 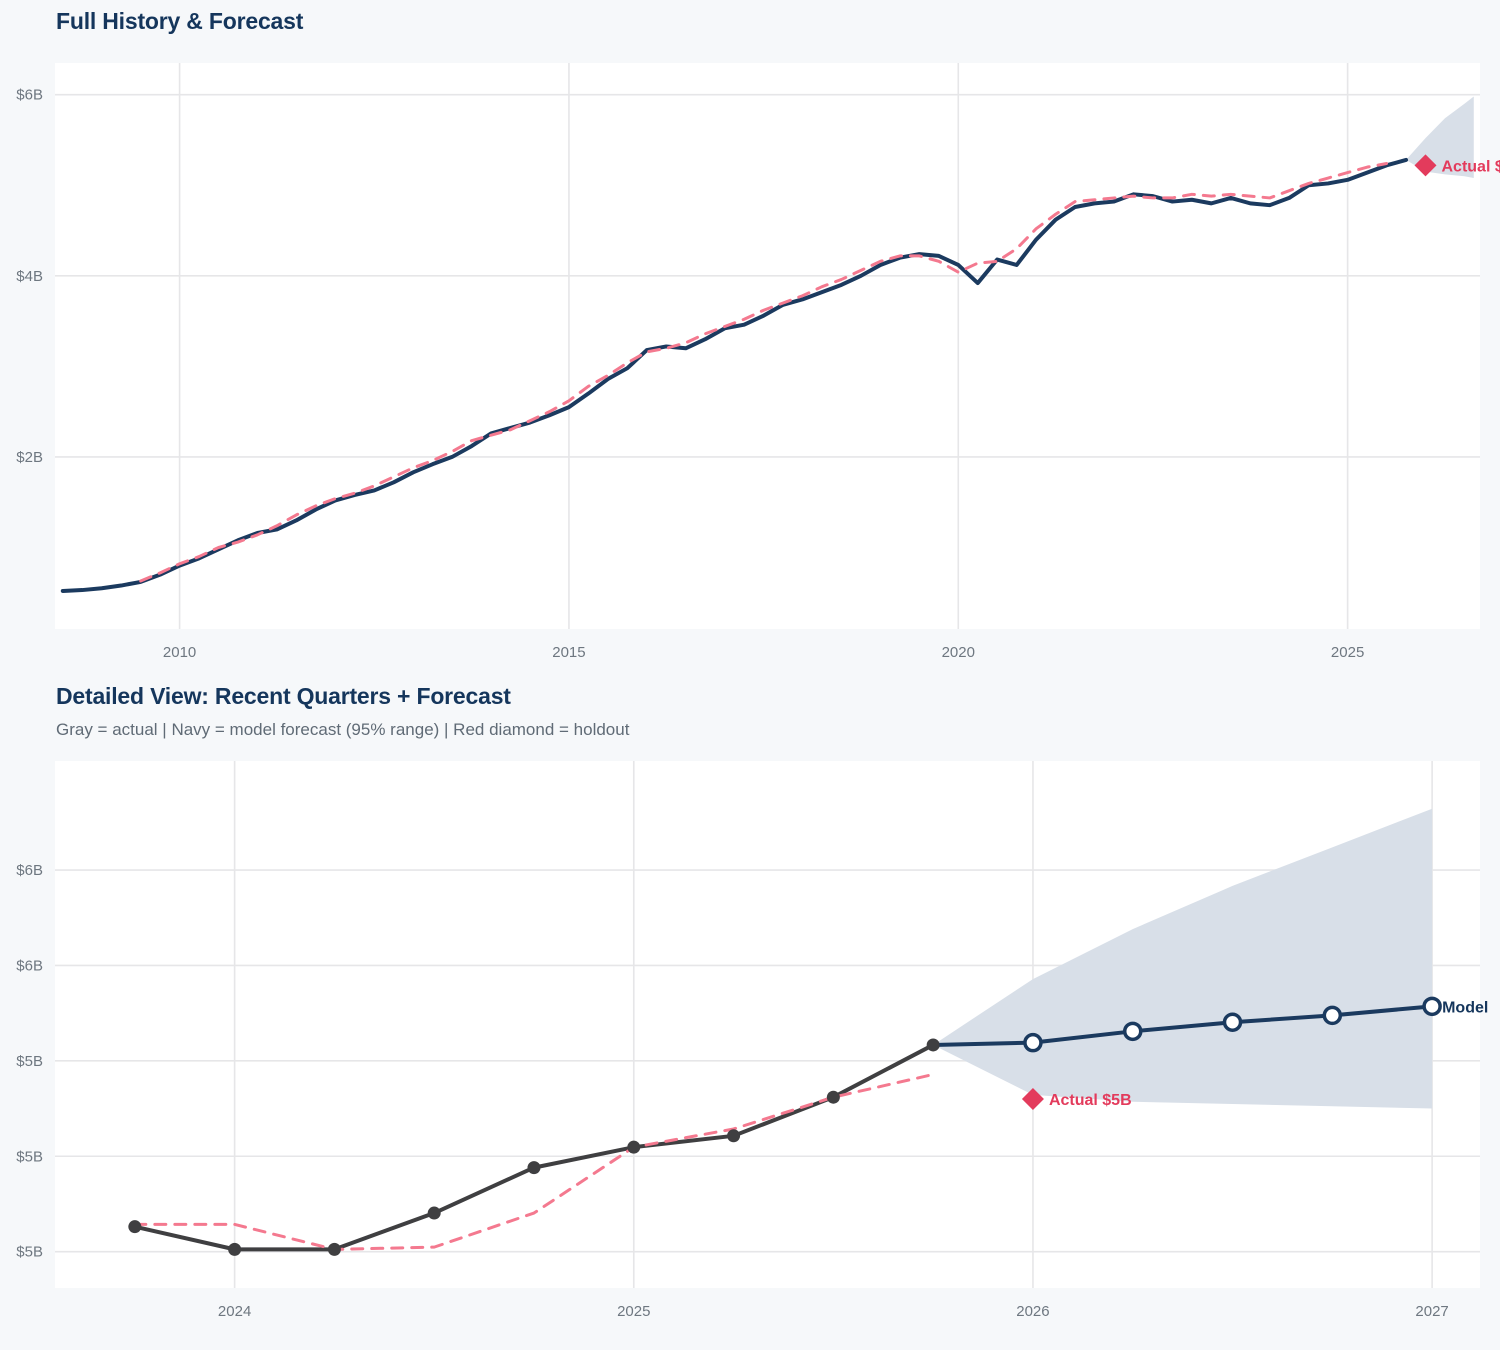 I want to click on series-line-dashed, so click(x=534, y=1161).